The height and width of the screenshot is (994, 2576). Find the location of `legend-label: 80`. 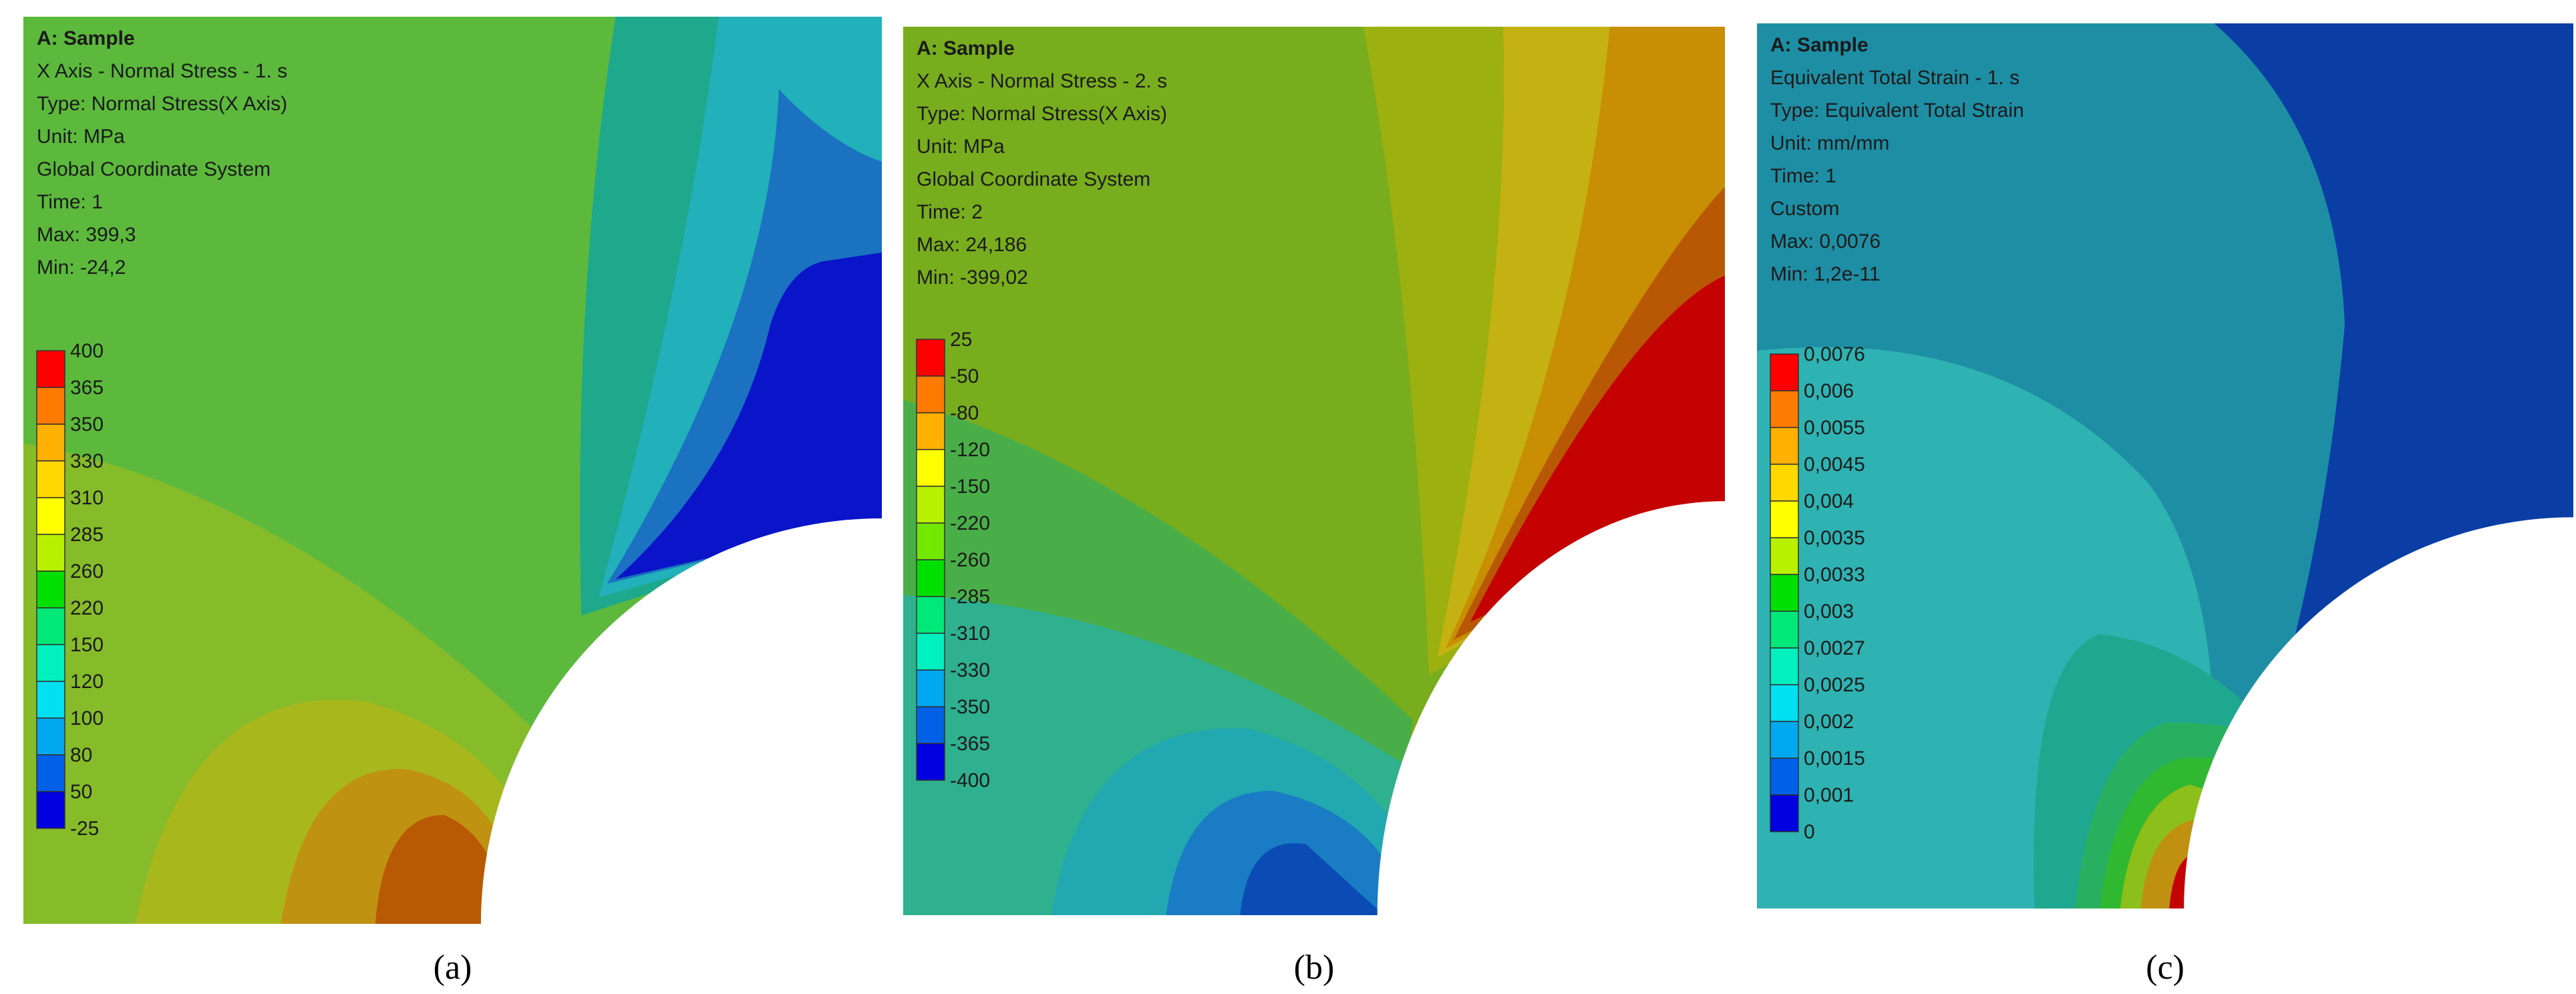

legend-label: 80 is located at coordinates (81, 755).